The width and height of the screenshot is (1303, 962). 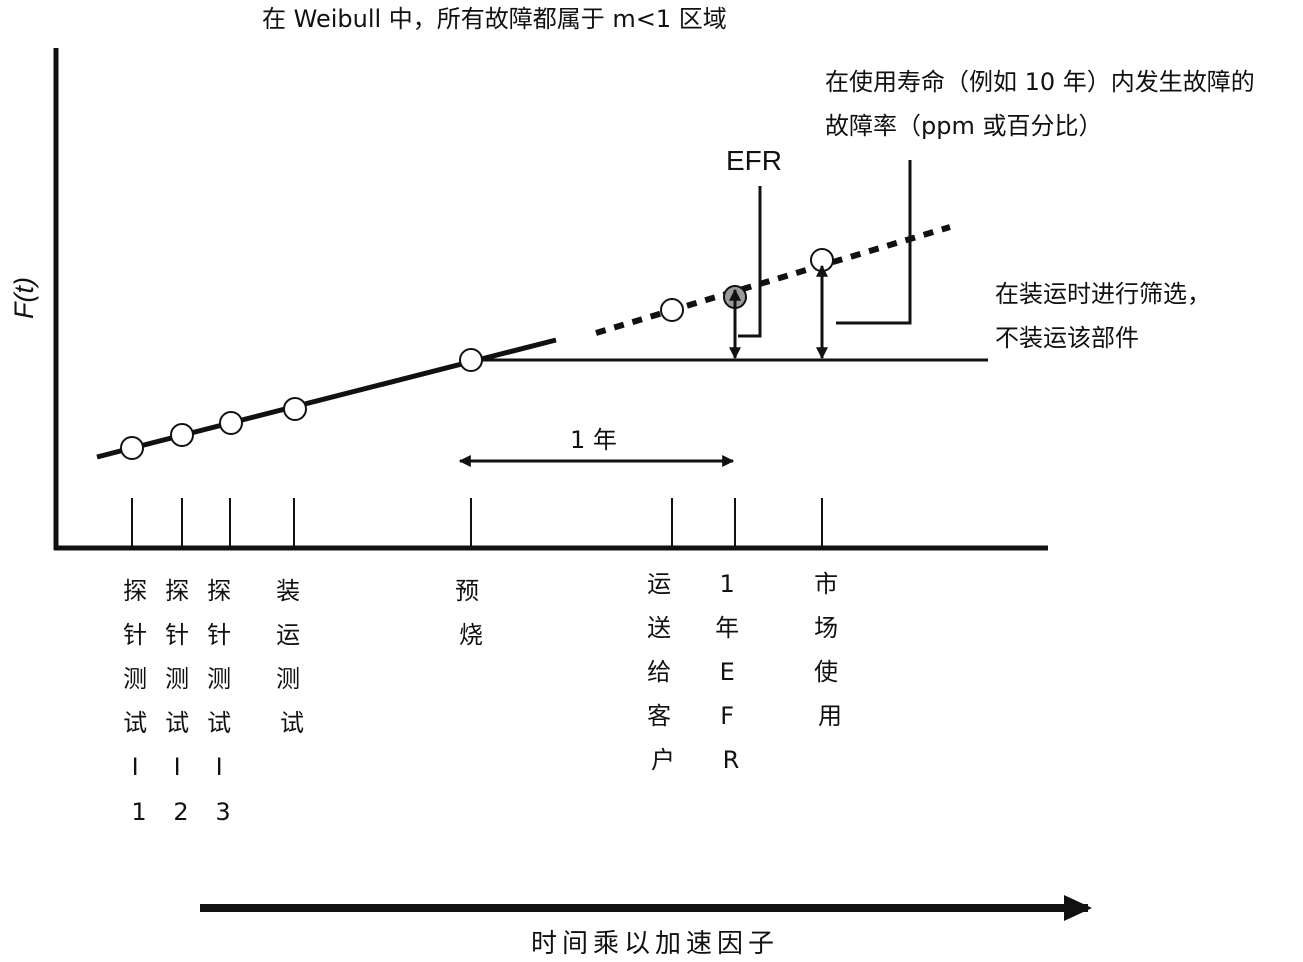 I want to click on data-point-burn-in, so click(x=471, y=360).